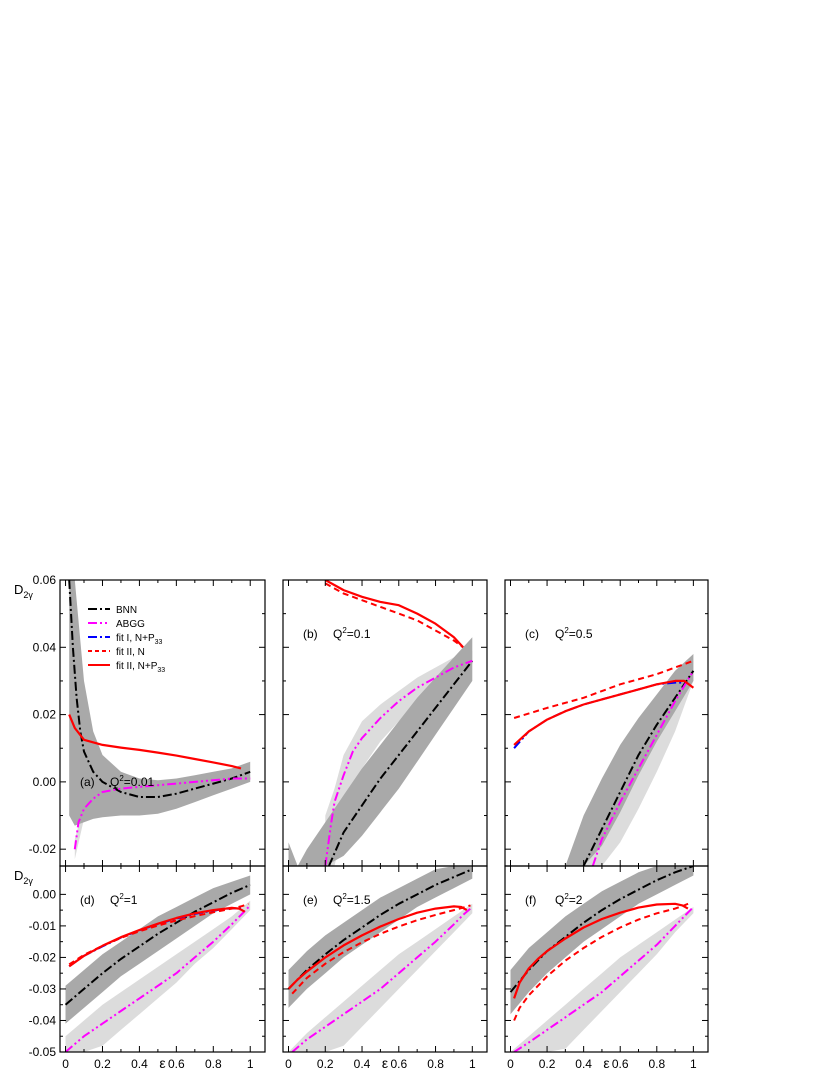  I want to click on legend-label: fit II, N+P33, so click(140, 667).